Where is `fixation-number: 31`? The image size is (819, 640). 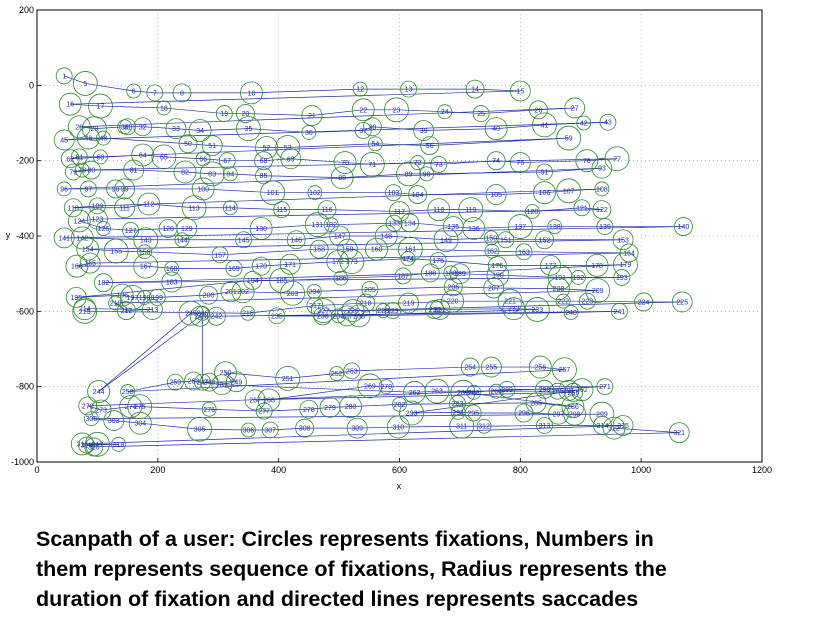 fixation-number: 31 is located at coordinates (128, 127).